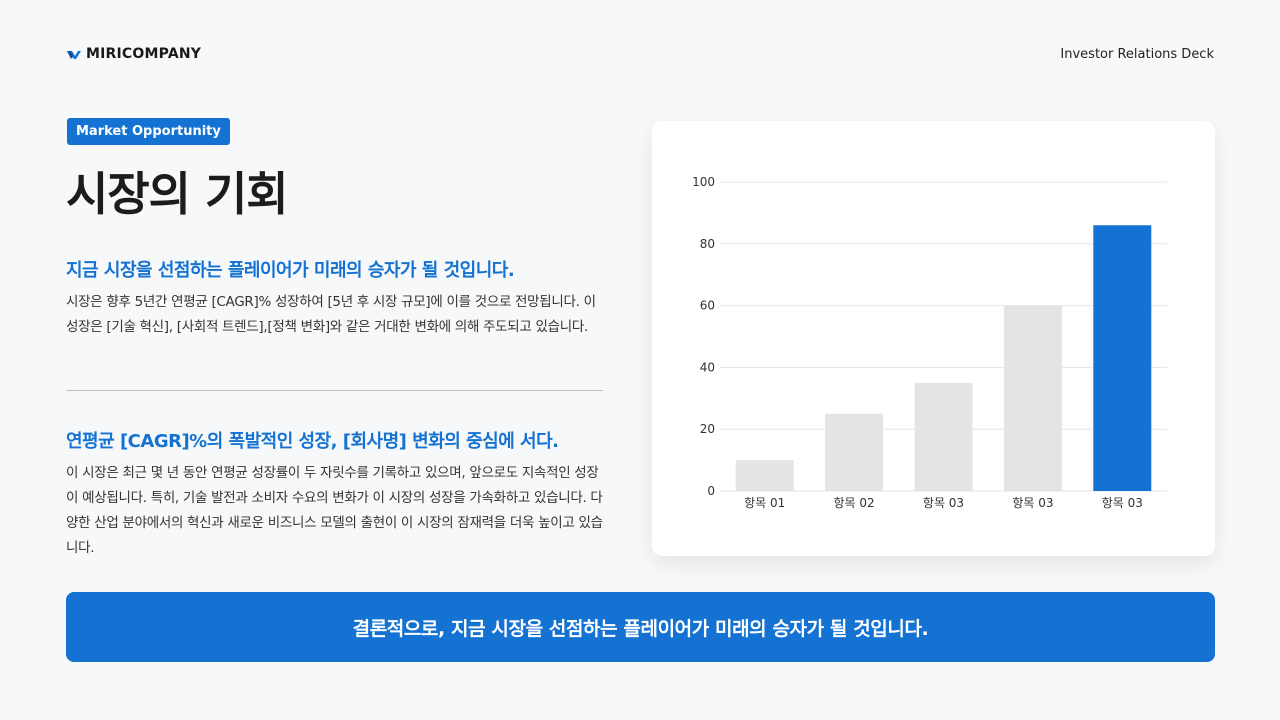 Image resolution: width=1280 pixels, height=720 pixels. Describe the element at coordinates (290, 270) in the screenshot. I see `section-heading: 지금 시장을 선점하는 플레이어가 미래의 승자가 될 것입니다.` at that location.